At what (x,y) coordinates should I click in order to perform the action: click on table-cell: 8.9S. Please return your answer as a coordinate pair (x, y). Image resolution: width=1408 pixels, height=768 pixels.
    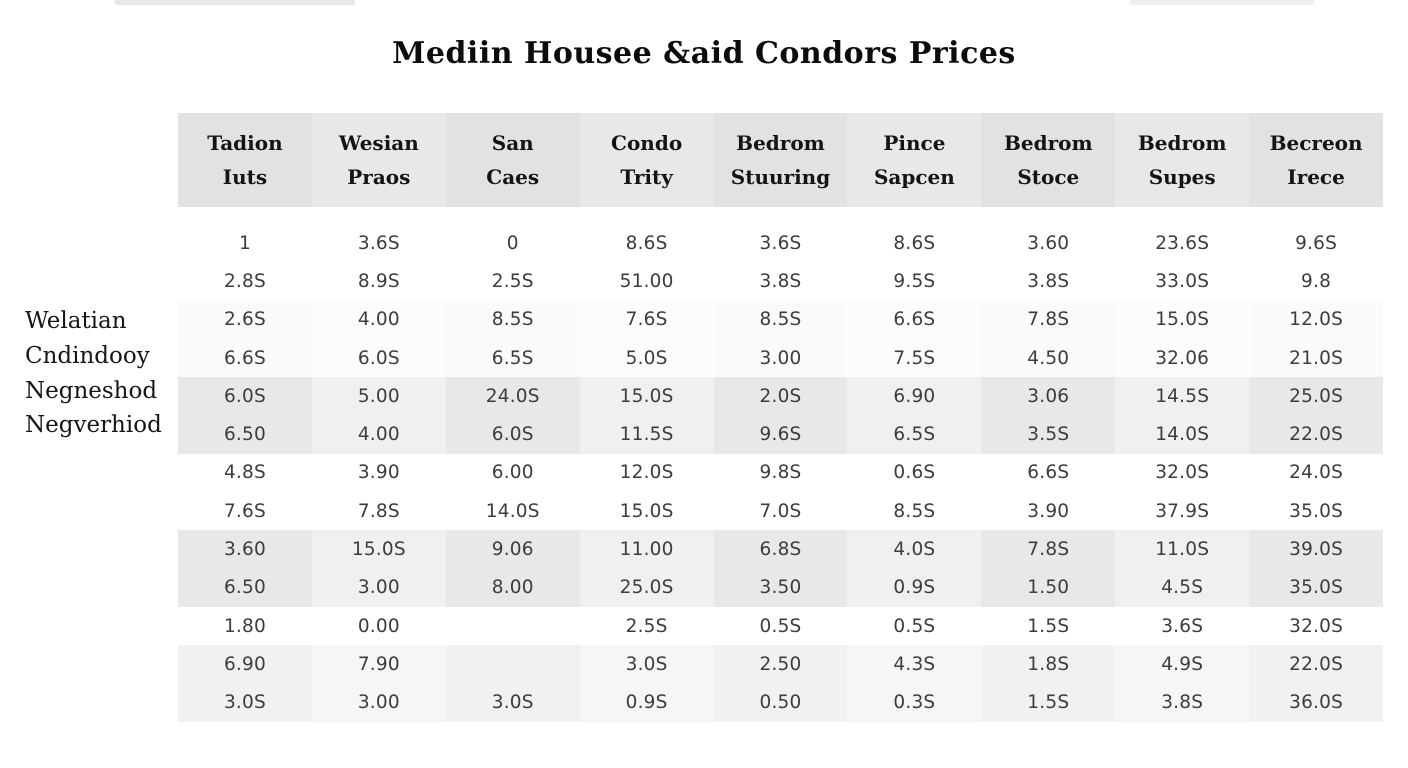
    Looking at the image, I should click on (378, 281).